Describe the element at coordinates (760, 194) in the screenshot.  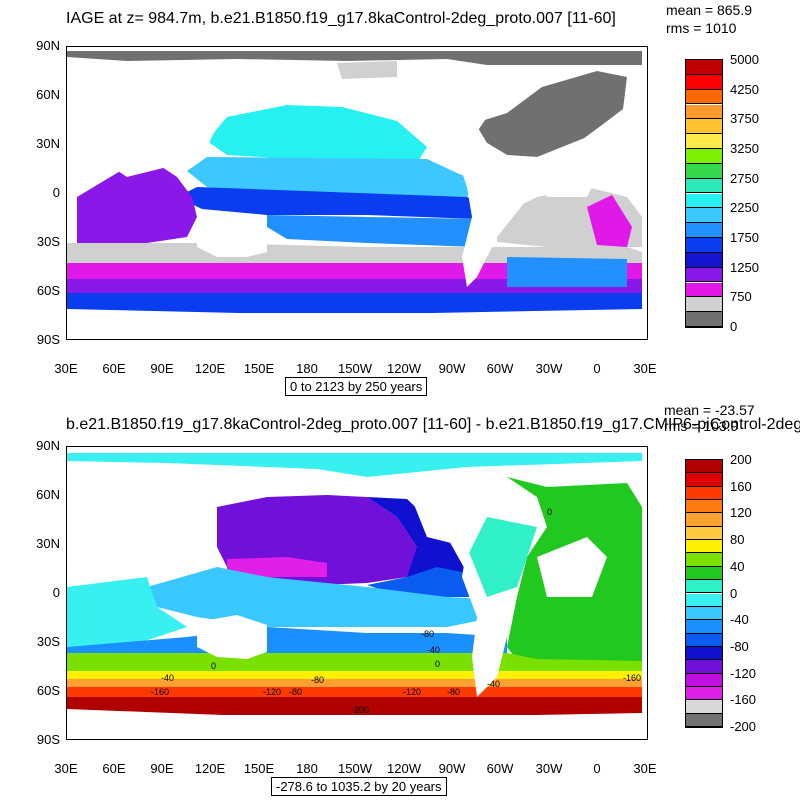
I see `panel1-colorbar-labels: 5000 4250 3750 3250 2750 2250 1750 1250 750 0` at that location.